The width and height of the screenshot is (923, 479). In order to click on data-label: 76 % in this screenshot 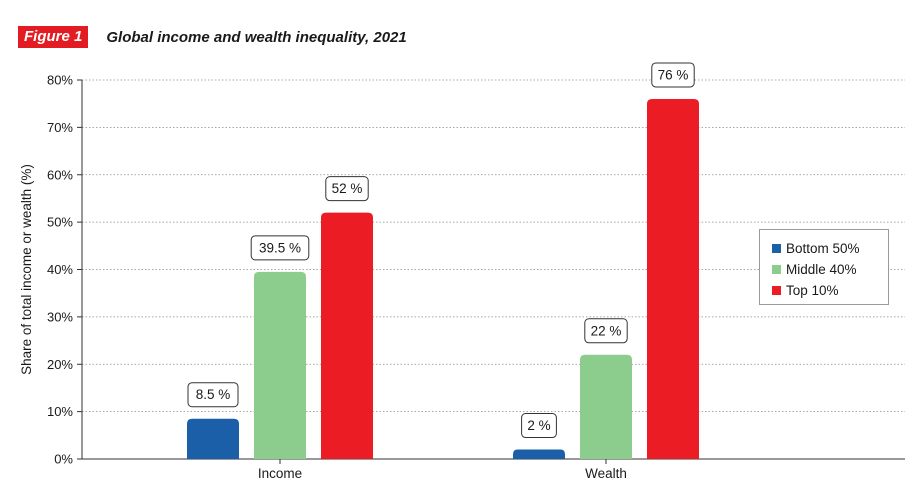, I will do `click(673, 74)`.